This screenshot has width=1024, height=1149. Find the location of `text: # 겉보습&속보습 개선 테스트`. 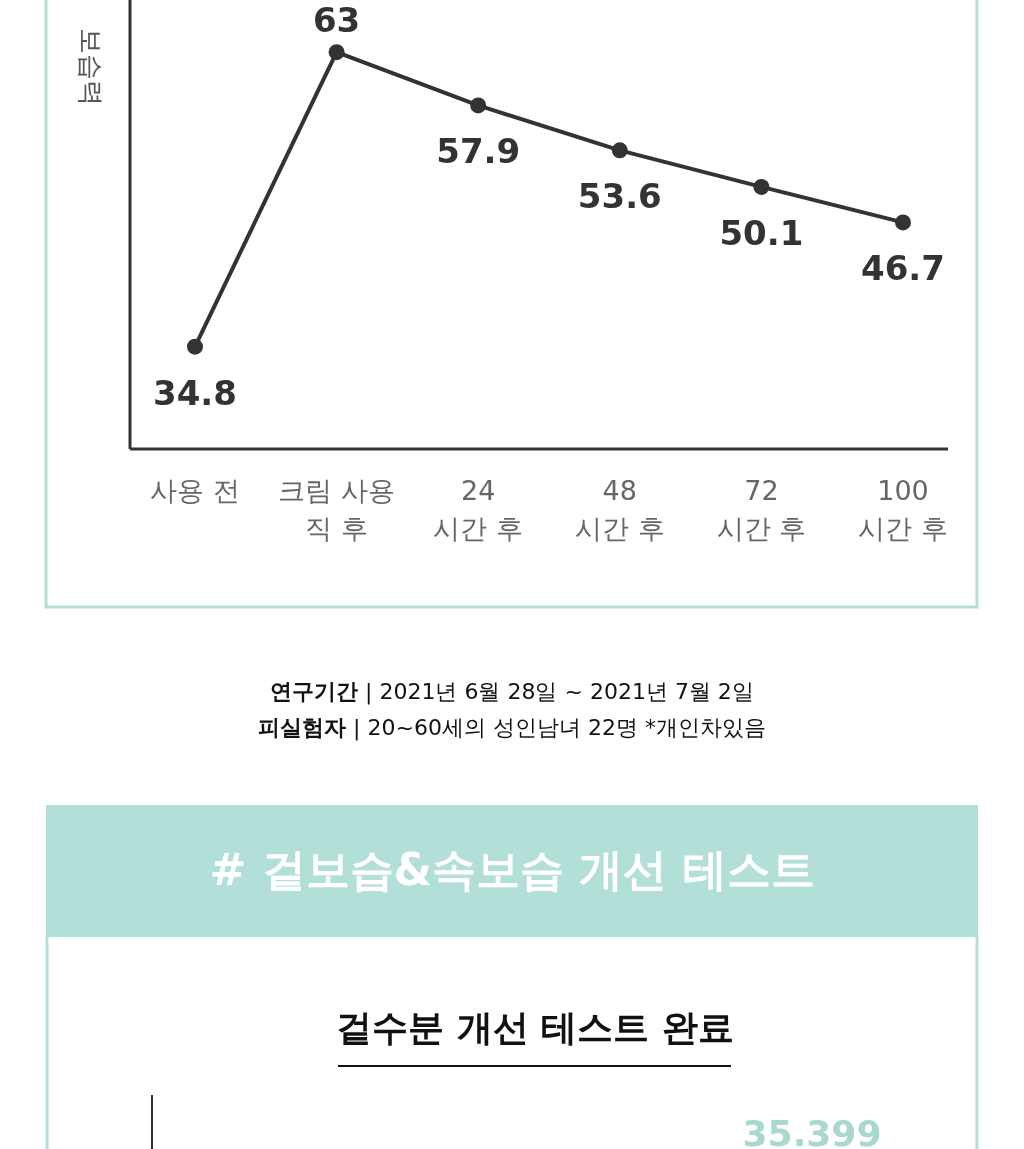

text: # 겉보습&속보습 개선 테스트 is located at coordinates (512, 869).